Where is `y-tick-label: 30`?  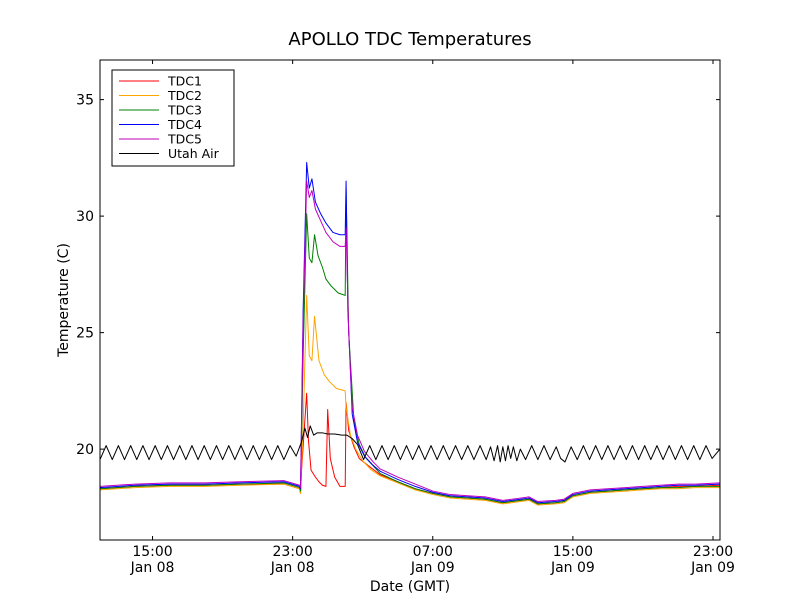 y-tick-label: 30 is located at coordinates (85, 217).